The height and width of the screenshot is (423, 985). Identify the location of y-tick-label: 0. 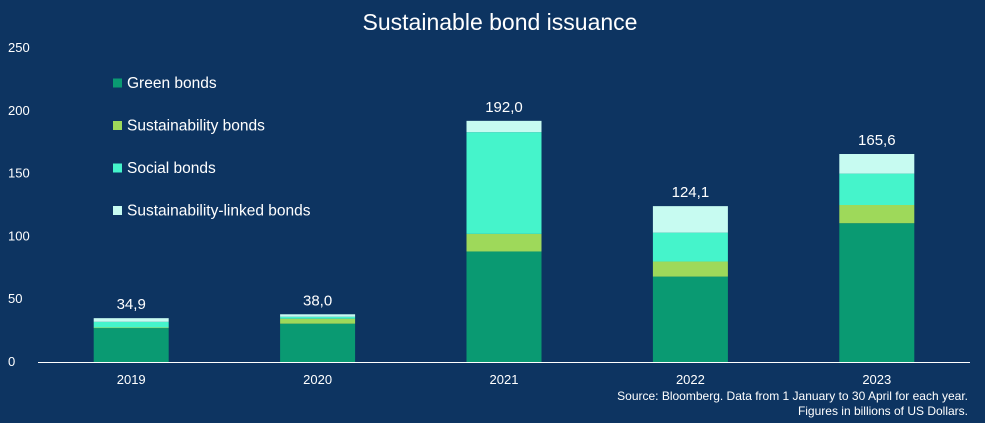
(11, 361).